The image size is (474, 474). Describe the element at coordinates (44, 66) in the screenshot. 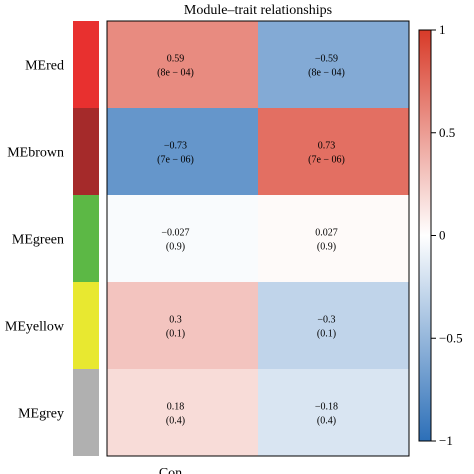

I see `row-label: MEred` at that location.